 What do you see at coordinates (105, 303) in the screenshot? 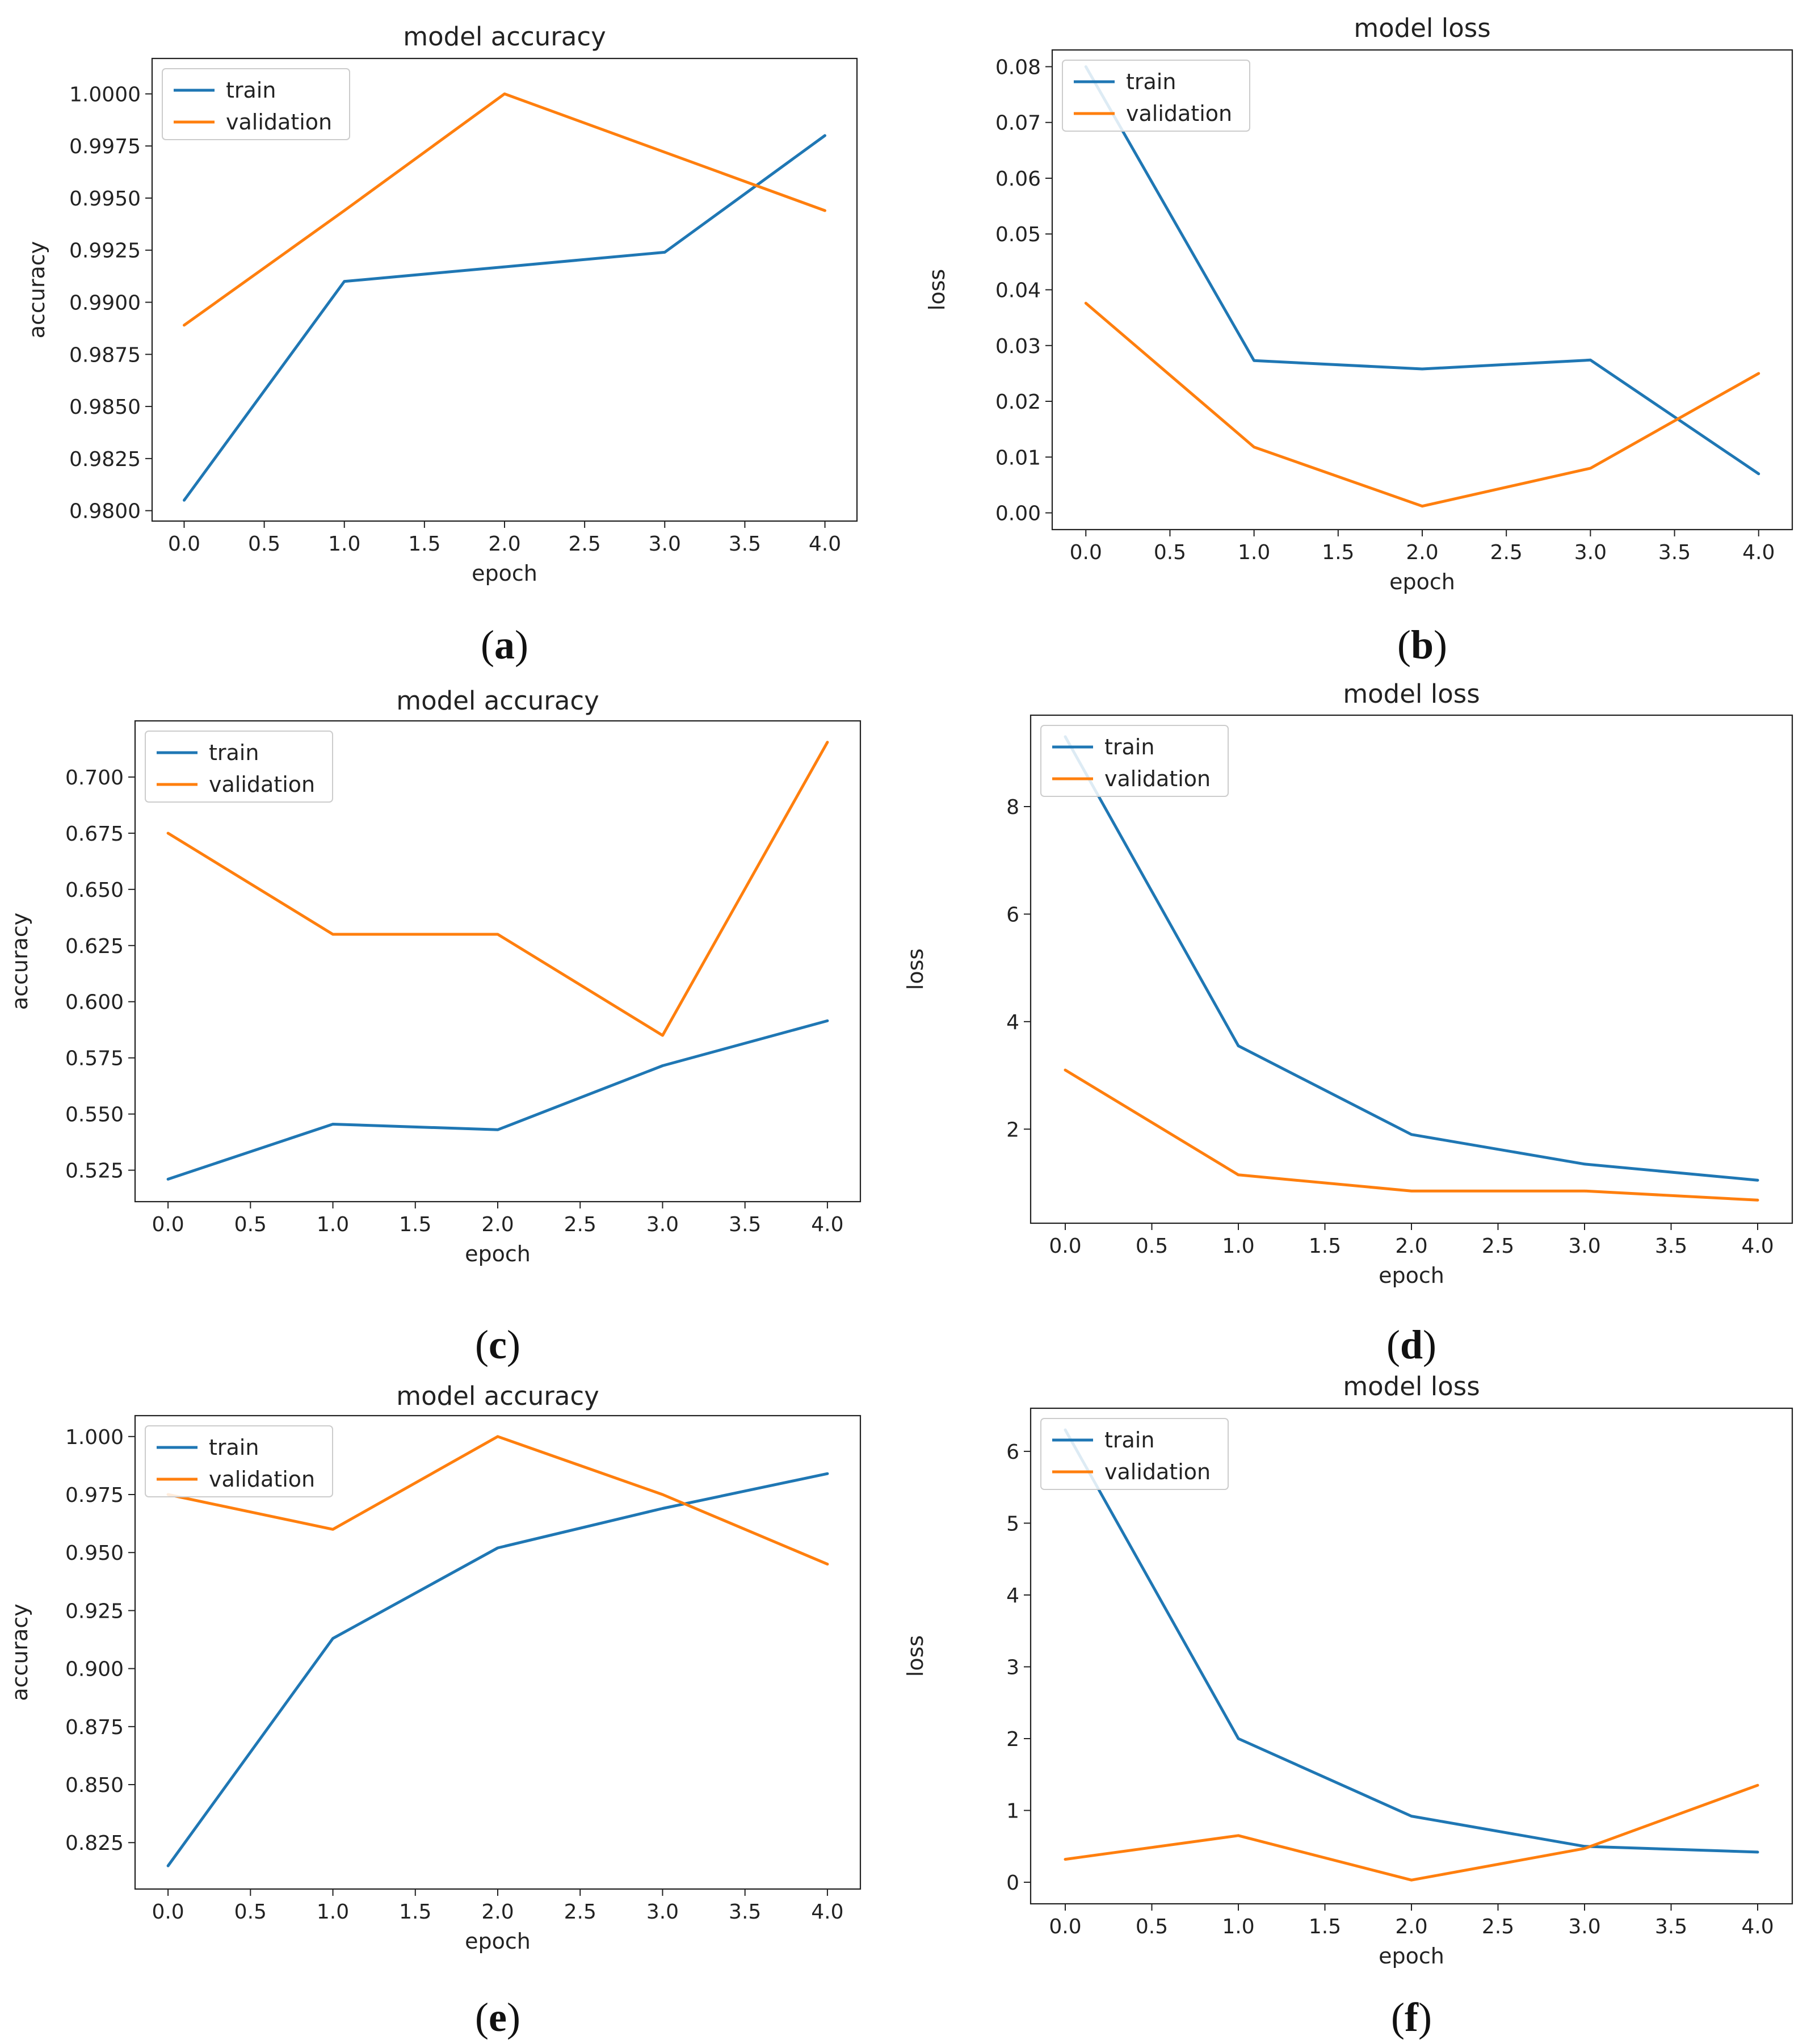
I see `y-tick-label: 0.9900` at bounding box center [105, 303].